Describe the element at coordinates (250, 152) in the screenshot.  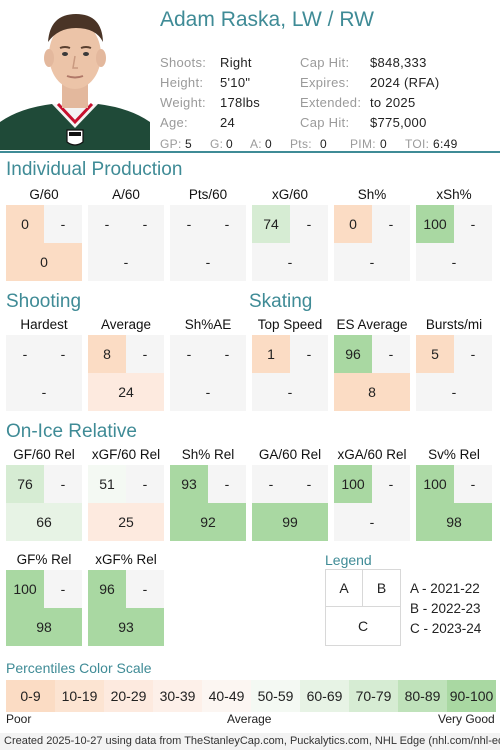
I see `header-divider` at that location.